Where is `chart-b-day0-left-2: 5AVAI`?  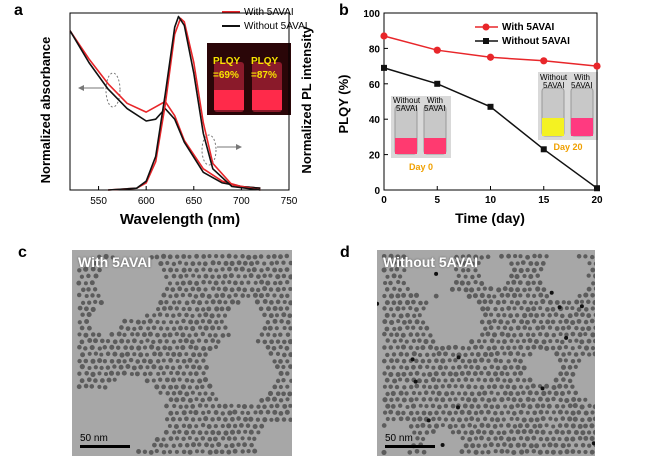 chart-b-day0-left-2: 5AVAI is located at coordinates (407, 108).